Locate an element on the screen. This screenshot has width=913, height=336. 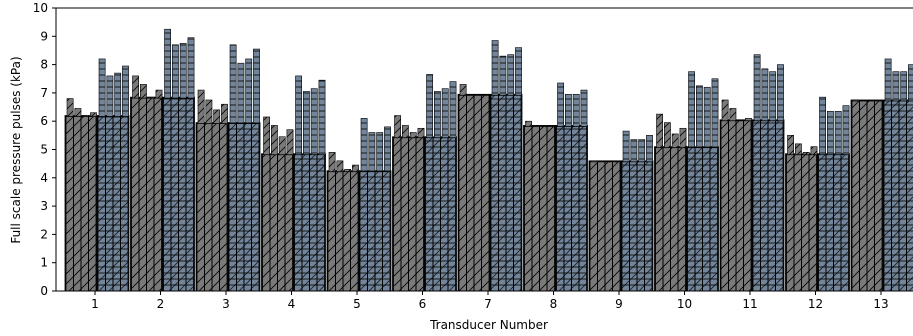
y-tick-label: 2 is located at coordinates (44, 234).